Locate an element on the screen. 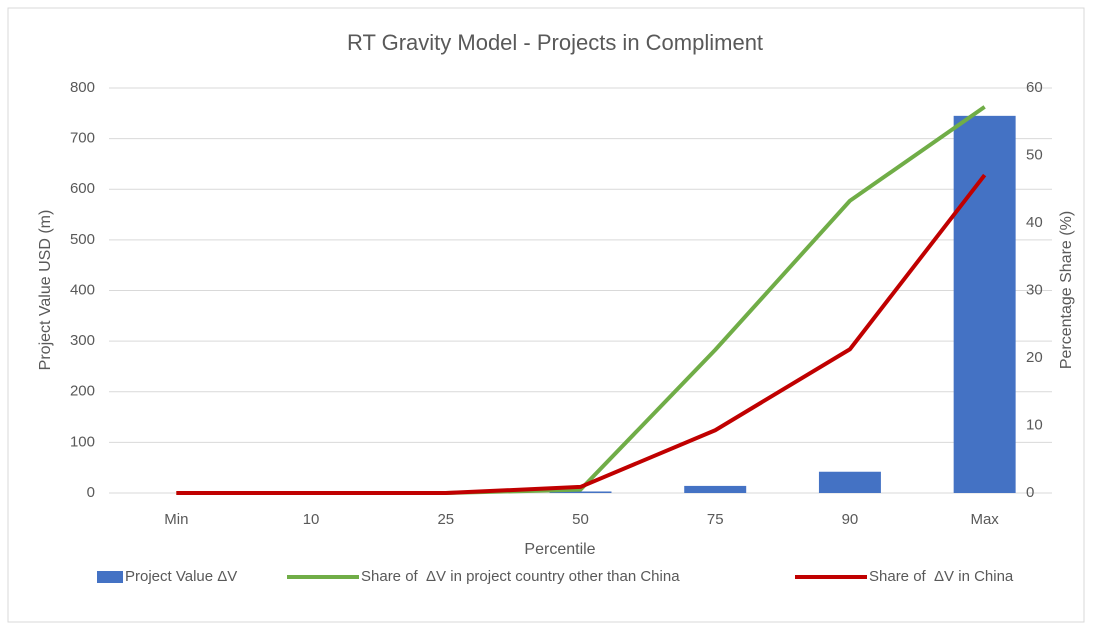 This screenshot has height=630, width=1094. y2-tick-label: 30 is located at coordinates (1034, 289).